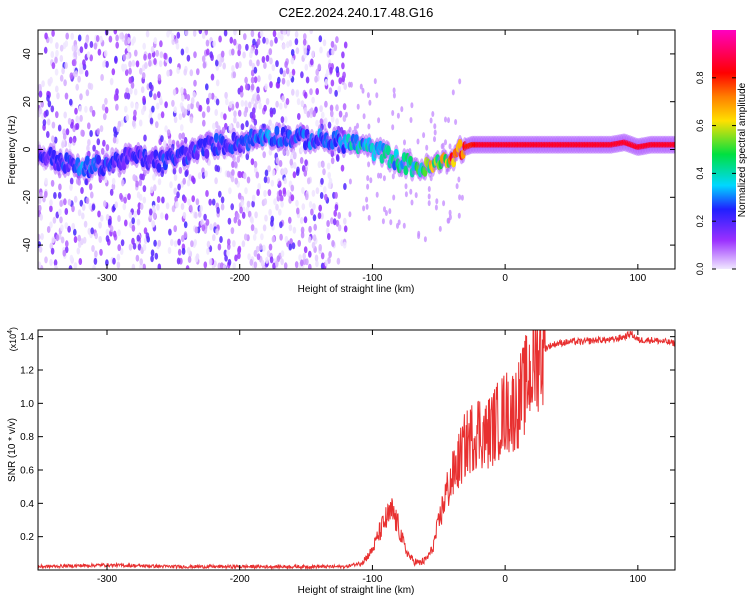 Image resolution: width=750 pixels, height=600 pixels. What do you see at coordinates (700, 125) in the screenshot?
I see `colorbar-tick-label: 0.6` at bounding box center [700, 125].